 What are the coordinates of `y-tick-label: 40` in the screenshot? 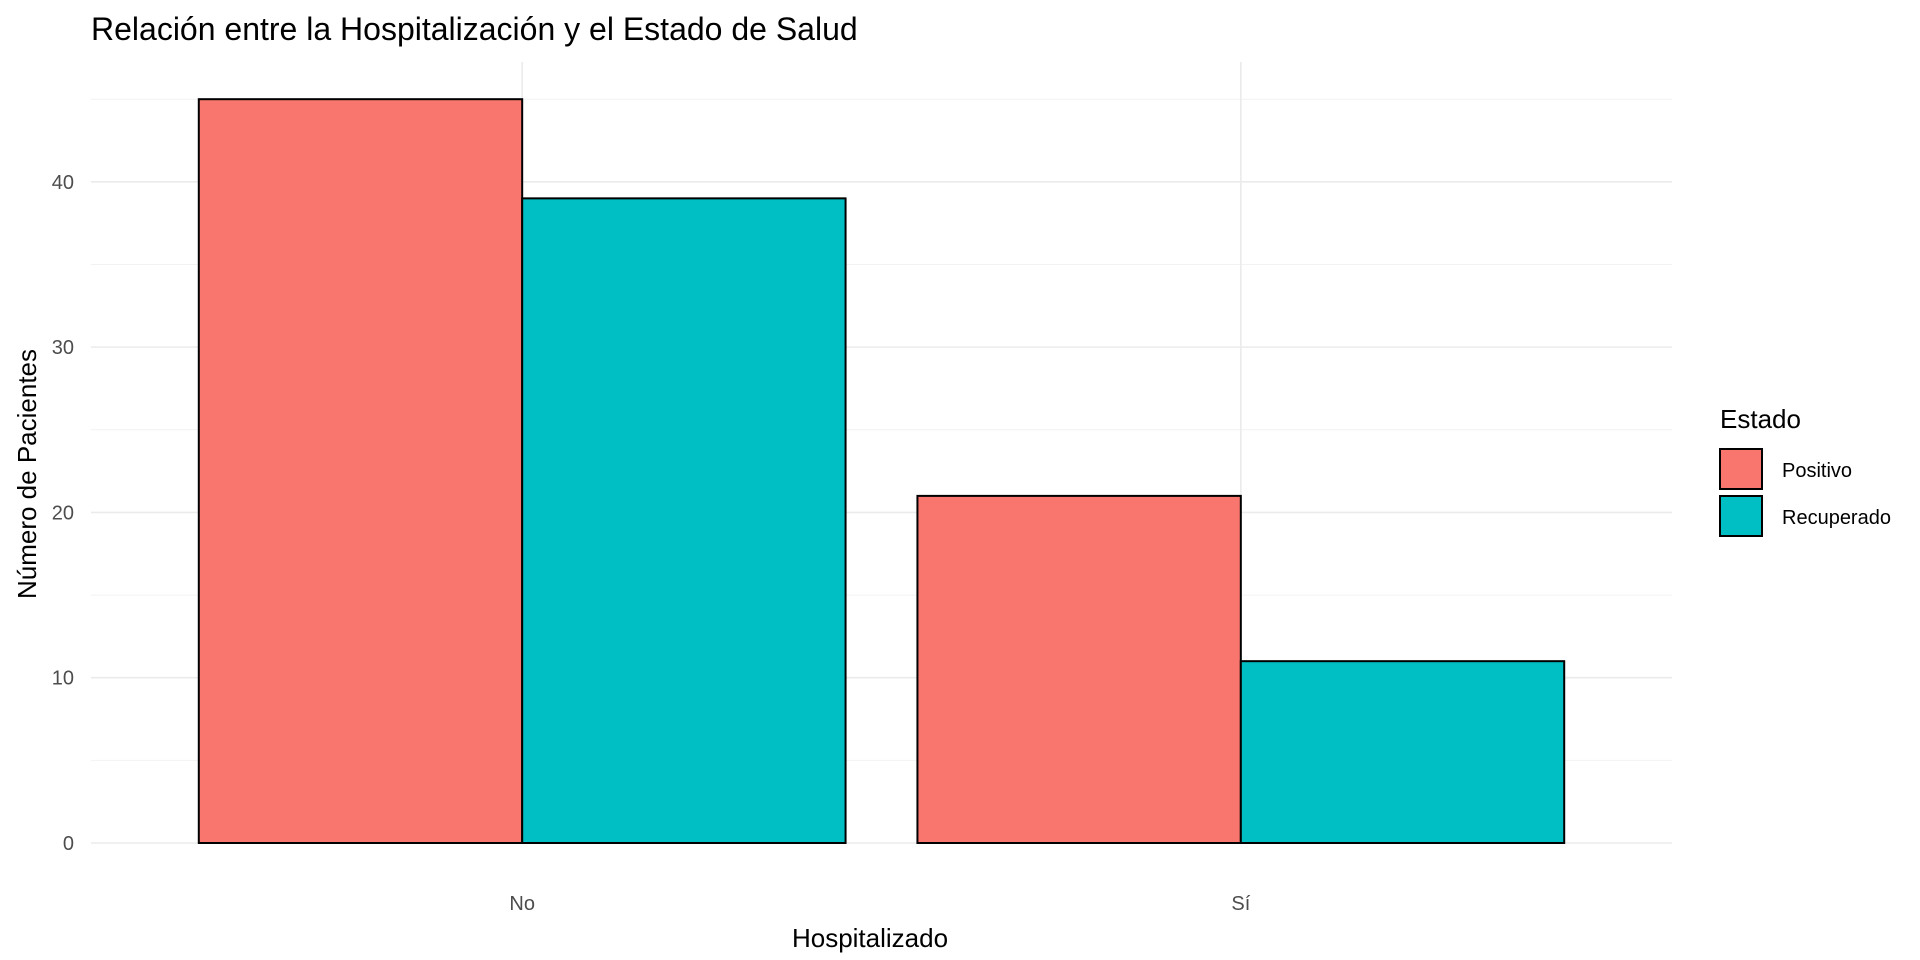 It's located at (63, 183).